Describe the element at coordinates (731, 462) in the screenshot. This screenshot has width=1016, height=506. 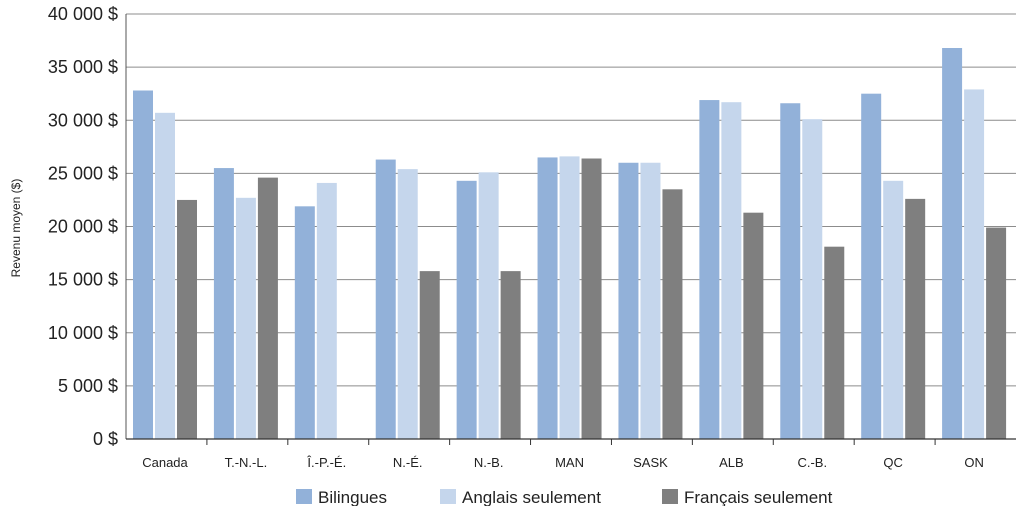
I see `x-tick-label: ALB` at that location.